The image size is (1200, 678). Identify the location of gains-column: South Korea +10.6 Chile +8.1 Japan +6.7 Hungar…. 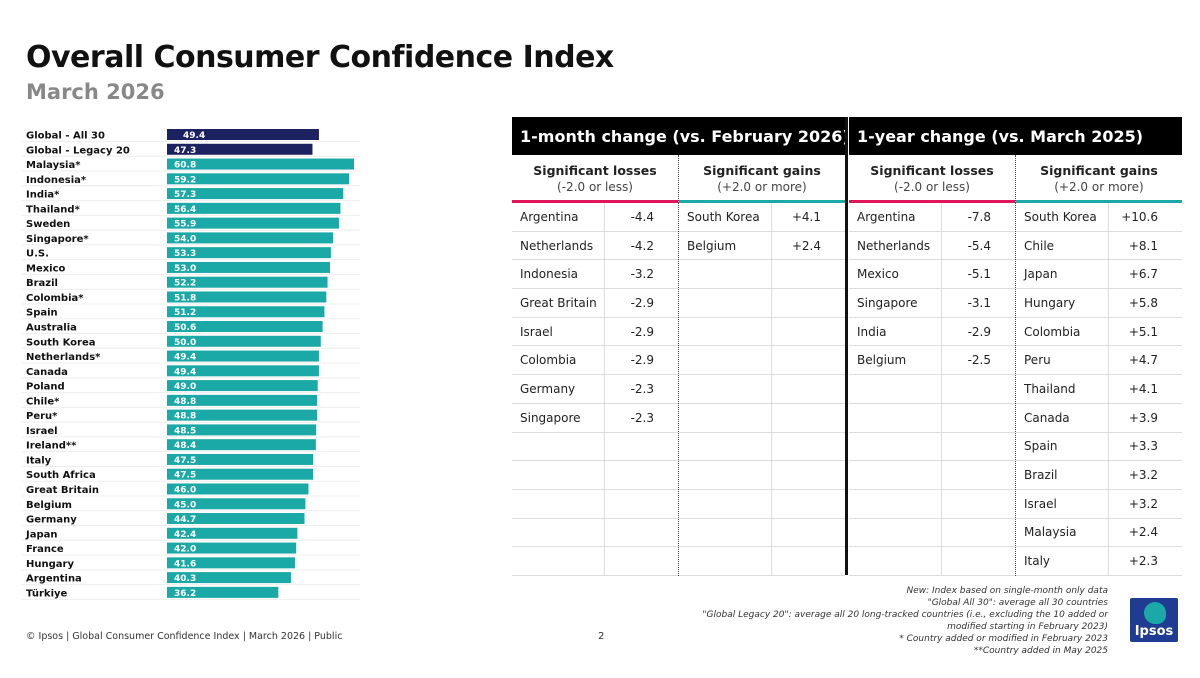
(1099, 389).